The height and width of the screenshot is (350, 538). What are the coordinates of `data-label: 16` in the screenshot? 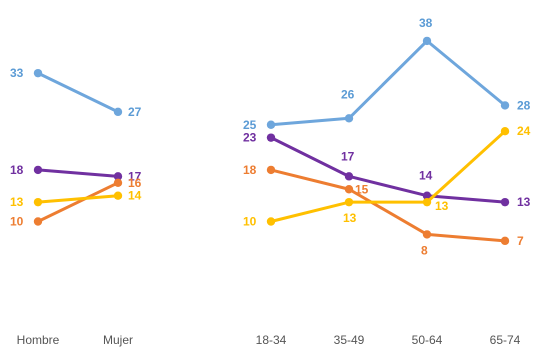 It's located at (135, 183).